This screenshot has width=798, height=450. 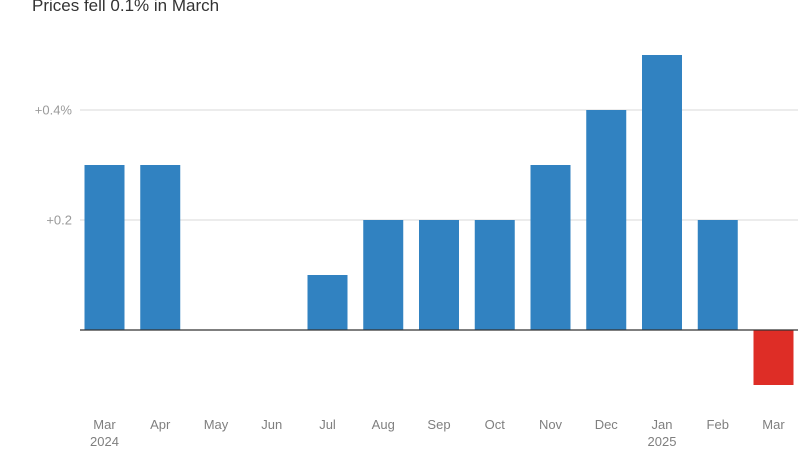 I want to click on x-tick-label: Feb, so click(x=718, y=424).